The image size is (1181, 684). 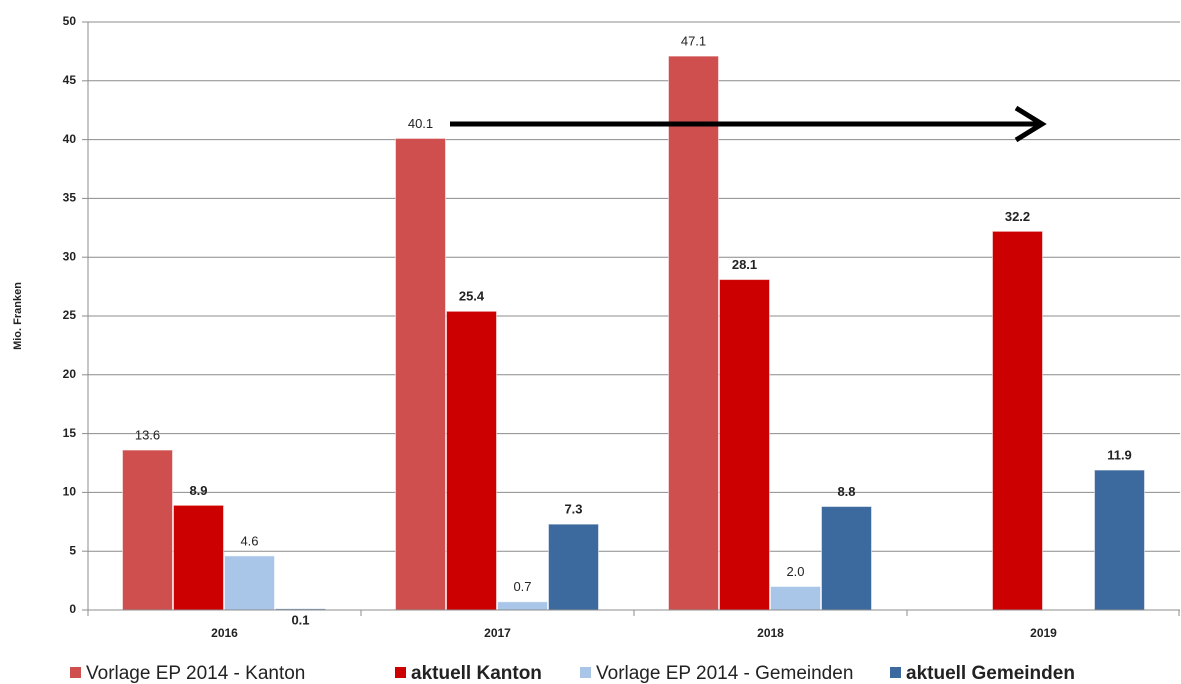 I want to click on y-tick-label: 25, so click(x=70, y=315).